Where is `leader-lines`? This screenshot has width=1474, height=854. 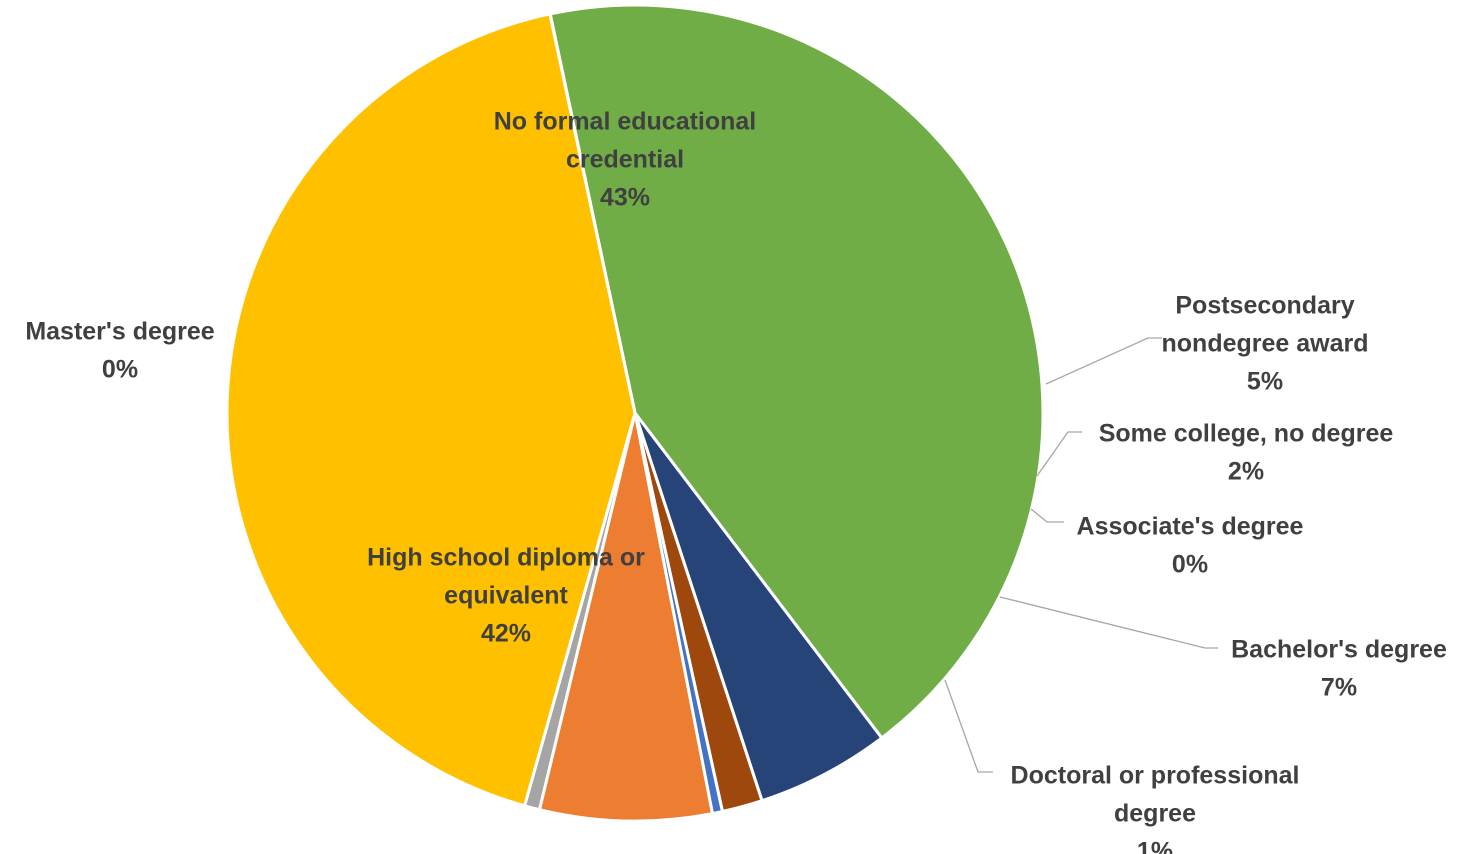 leader-lines is located at coordinates (1081, 555).